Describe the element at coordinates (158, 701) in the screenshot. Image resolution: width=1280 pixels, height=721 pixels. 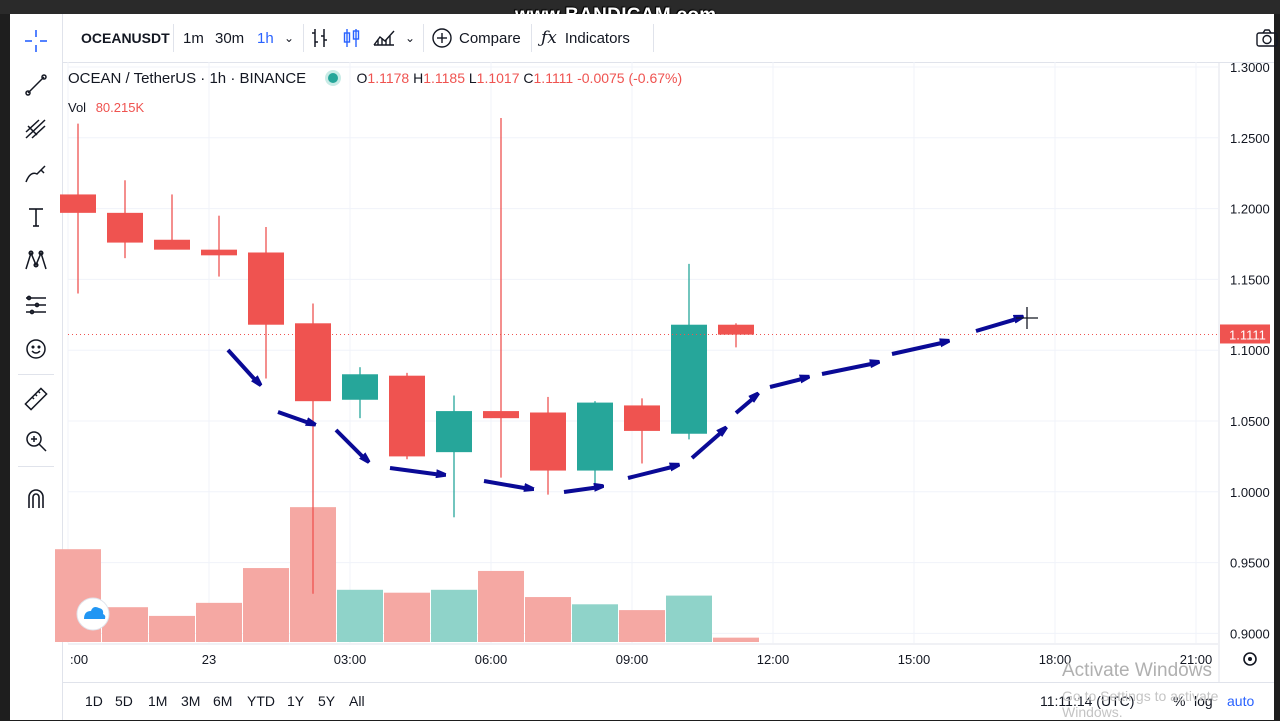
I see `range-1m: 1M` at that location.